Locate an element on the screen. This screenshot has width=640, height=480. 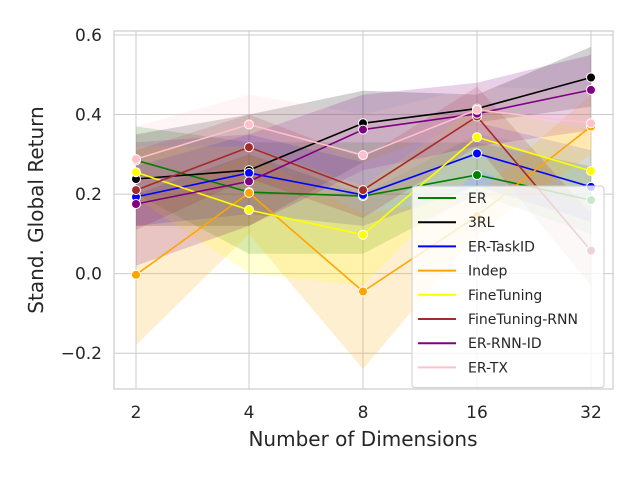
legend-label: ER-TX is located at coordinates (488, 368).